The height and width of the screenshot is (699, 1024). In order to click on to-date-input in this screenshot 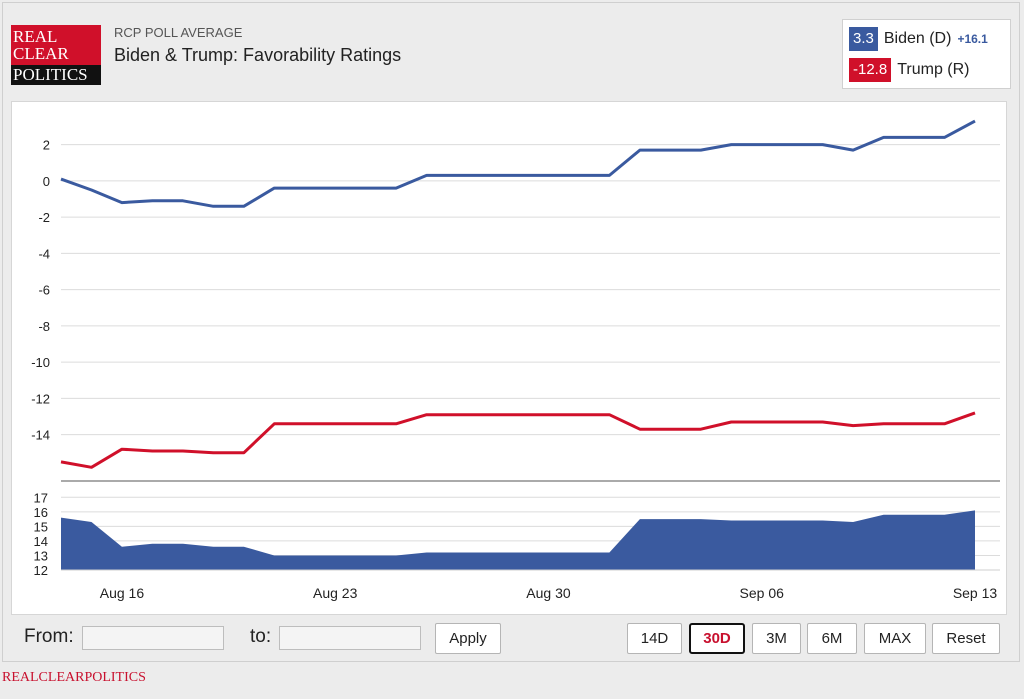, I will do `click(350, 638)`.